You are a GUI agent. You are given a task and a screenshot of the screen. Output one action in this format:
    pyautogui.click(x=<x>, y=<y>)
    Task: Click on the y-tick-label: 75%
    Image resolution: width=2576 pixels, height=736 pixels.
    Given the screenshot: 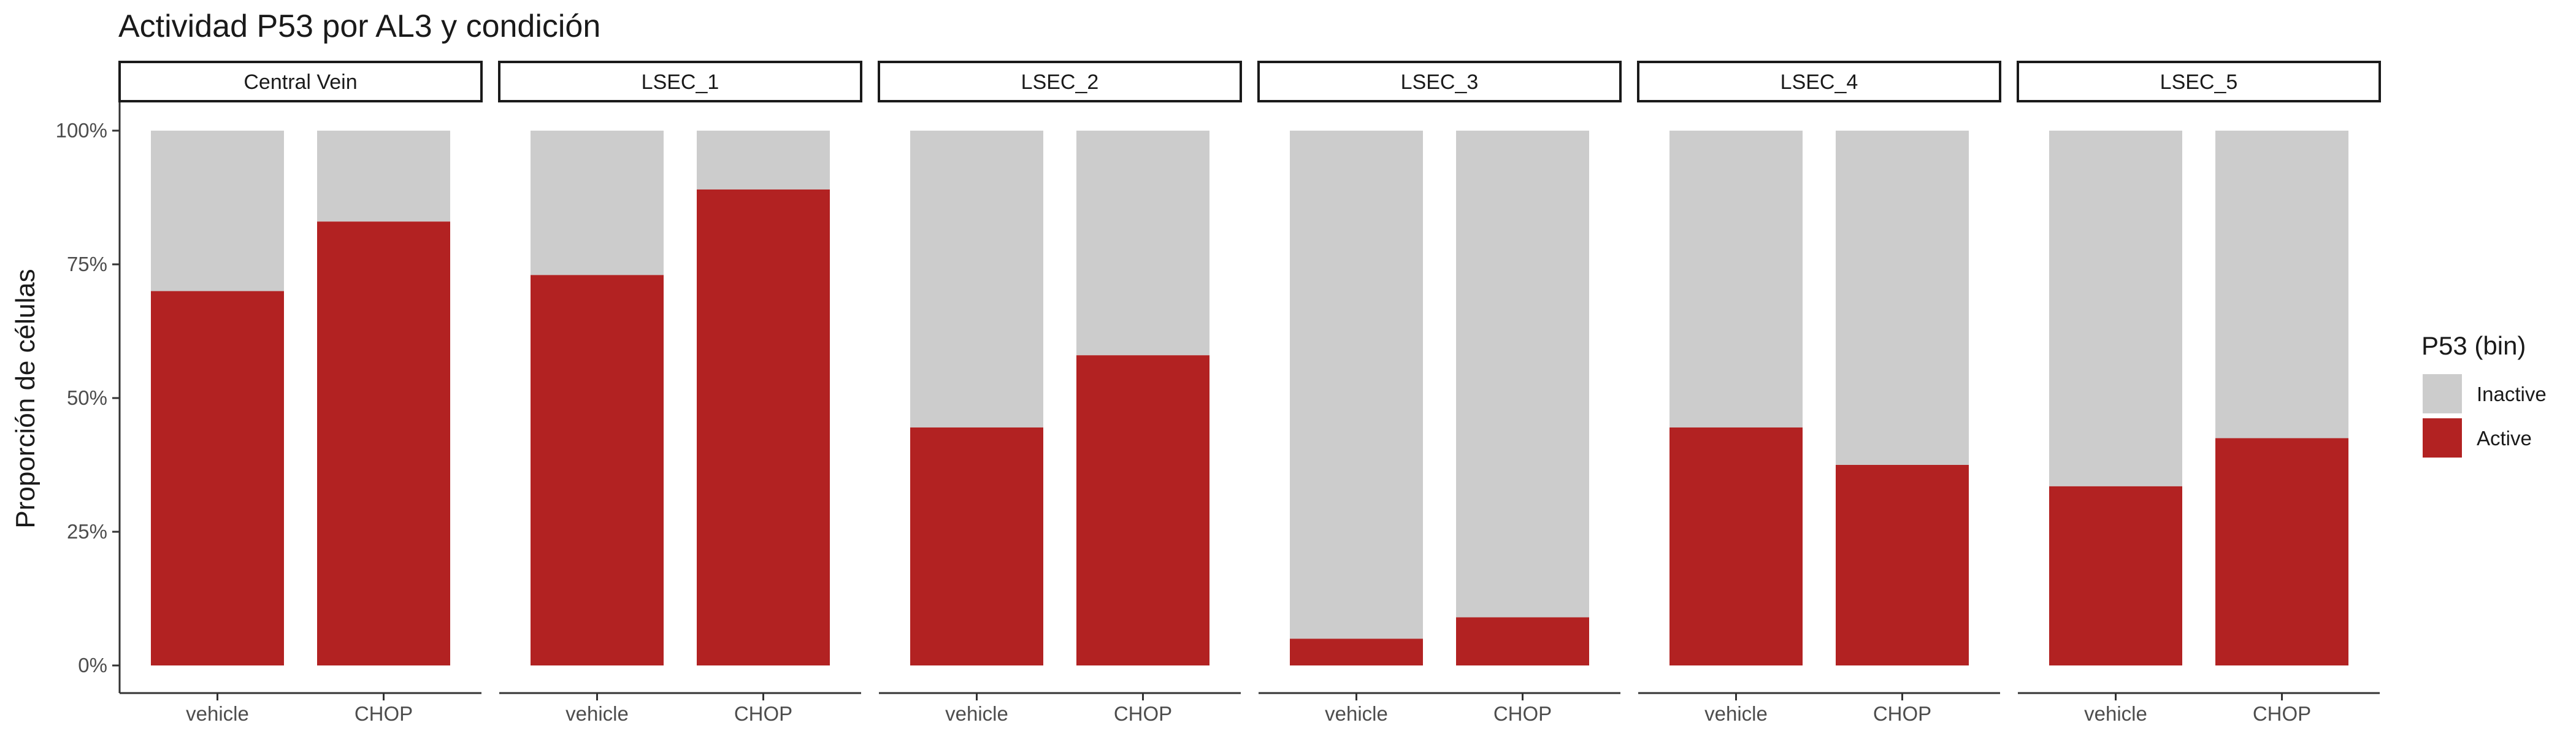 What is the action you would take?
    pyautogui.click(x=87, y=264)
    